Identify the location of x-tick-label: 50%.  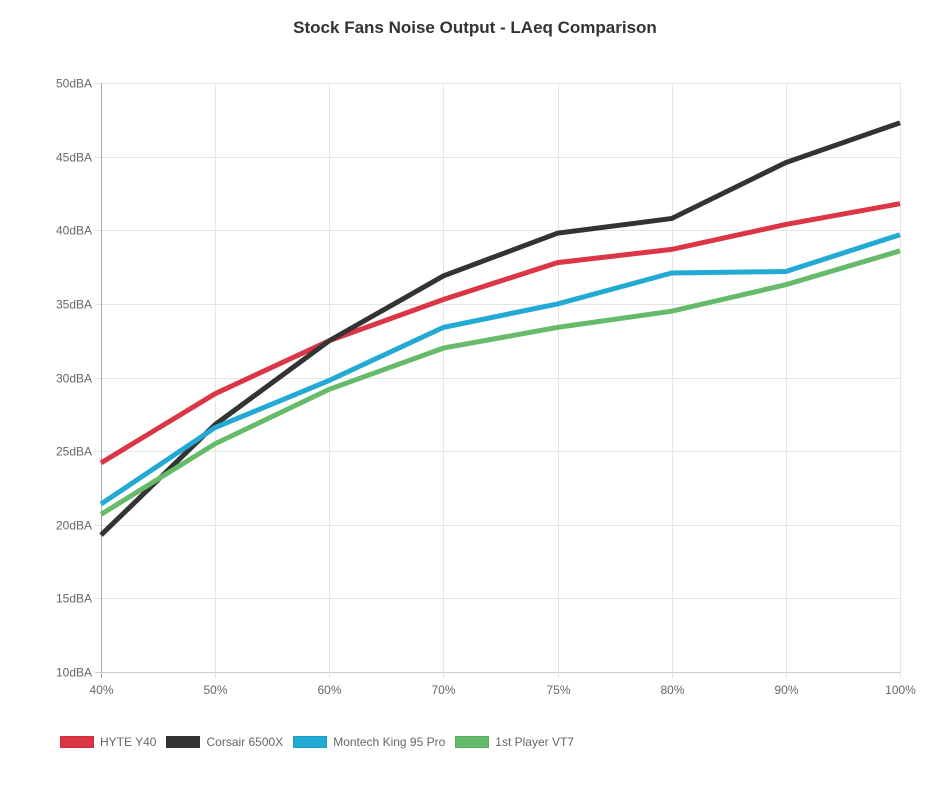
(215, 690).